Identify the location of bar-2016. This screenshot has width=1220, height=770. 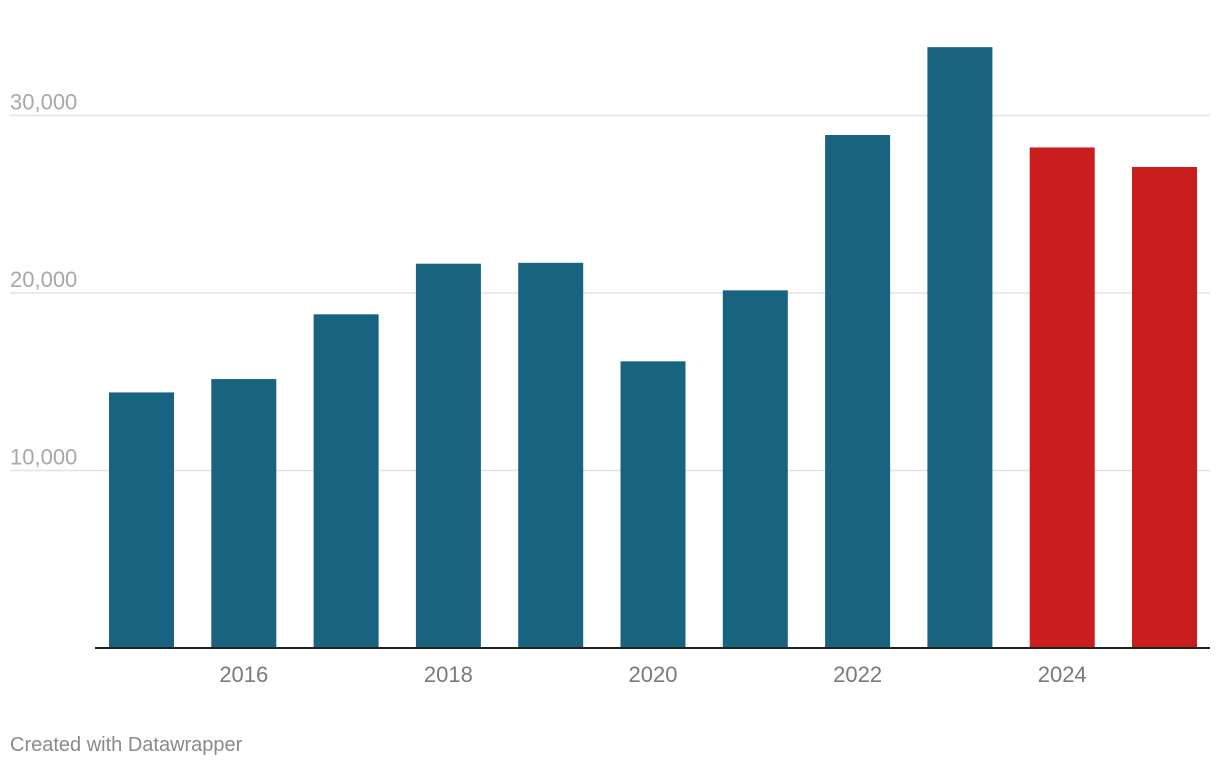
(244, 513).